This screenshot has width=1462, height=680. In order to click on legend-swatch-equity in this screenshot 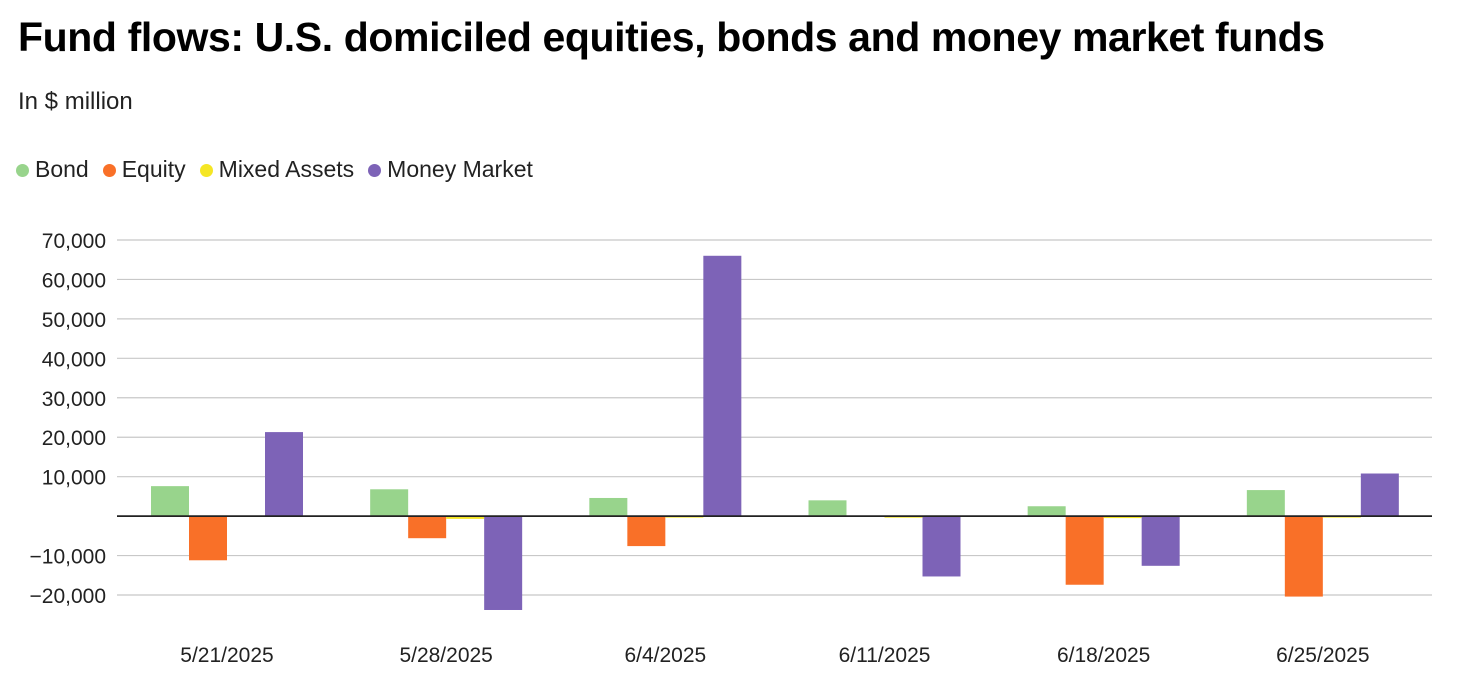, I will do `click(109, 170)`.